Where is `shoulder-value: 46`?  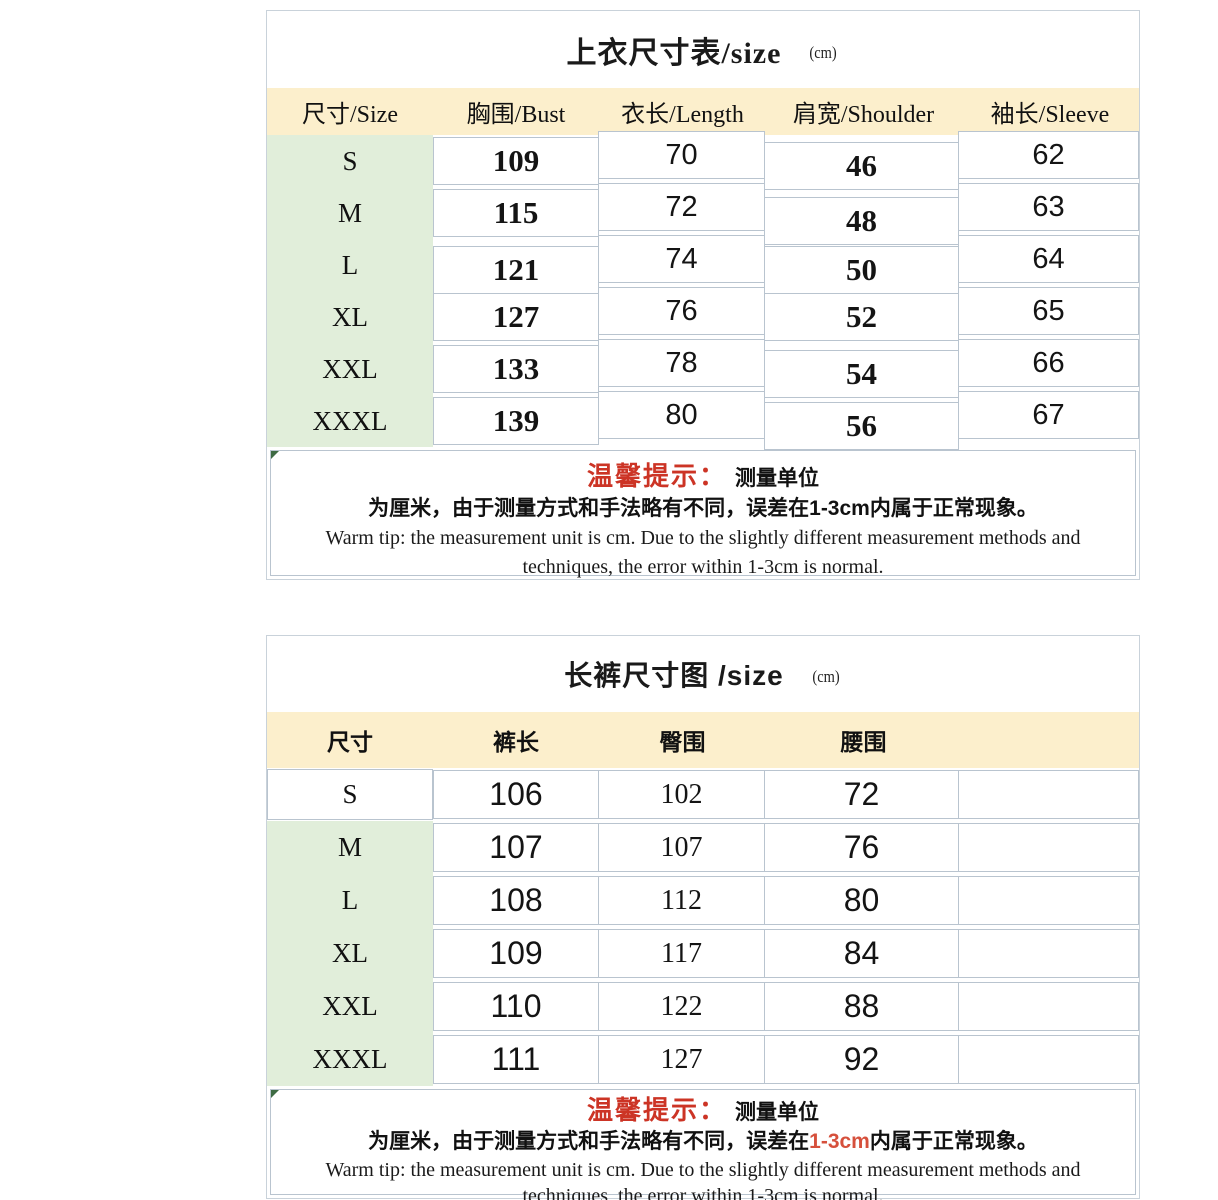
shoulder-value: 46 is located at coordinates (861, 166).